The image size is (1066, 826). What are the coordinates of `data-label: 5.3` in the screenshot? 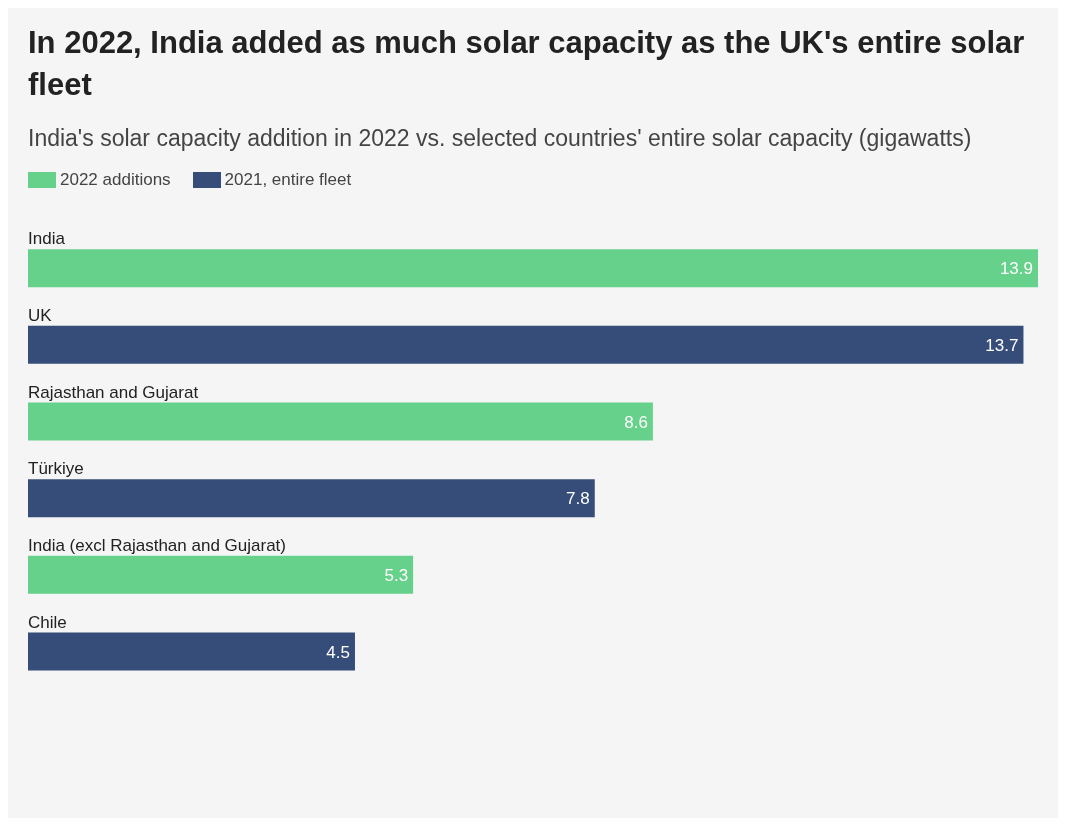 It's located at (396, 575).